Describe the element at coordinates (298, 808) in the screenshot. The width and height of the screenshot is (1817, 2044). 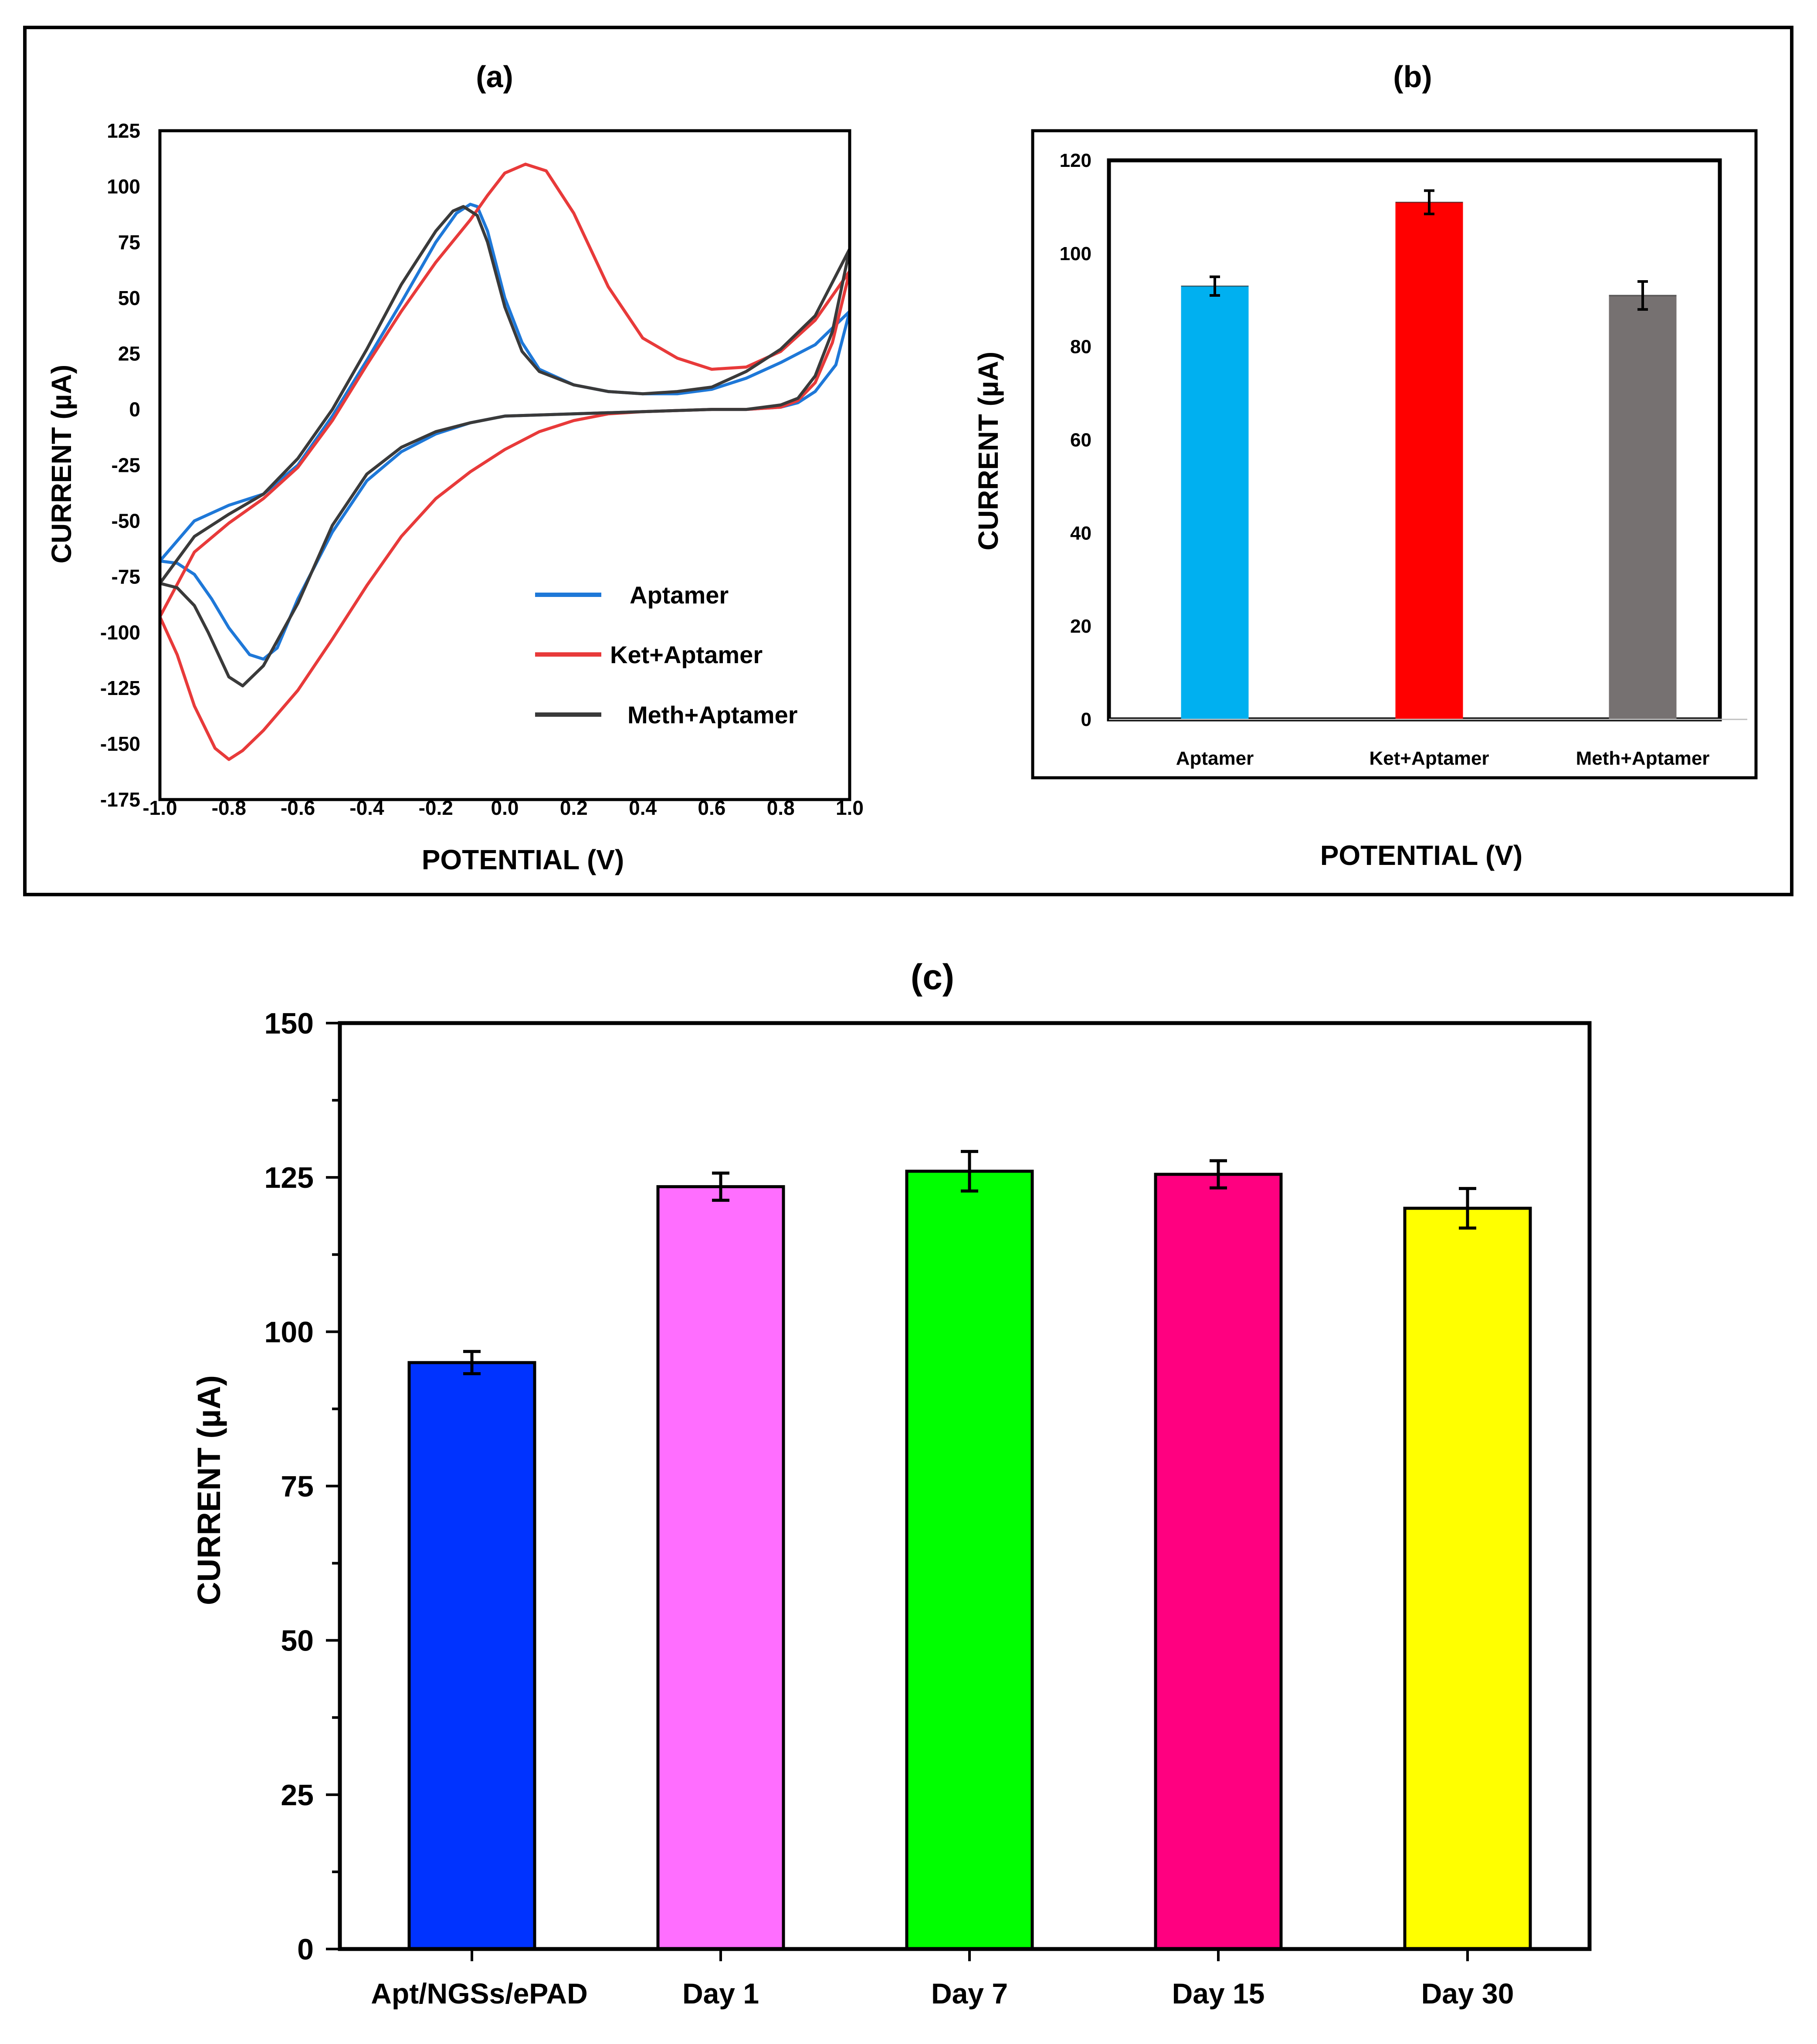
I see `x-tick-label: -0.6` at that location.